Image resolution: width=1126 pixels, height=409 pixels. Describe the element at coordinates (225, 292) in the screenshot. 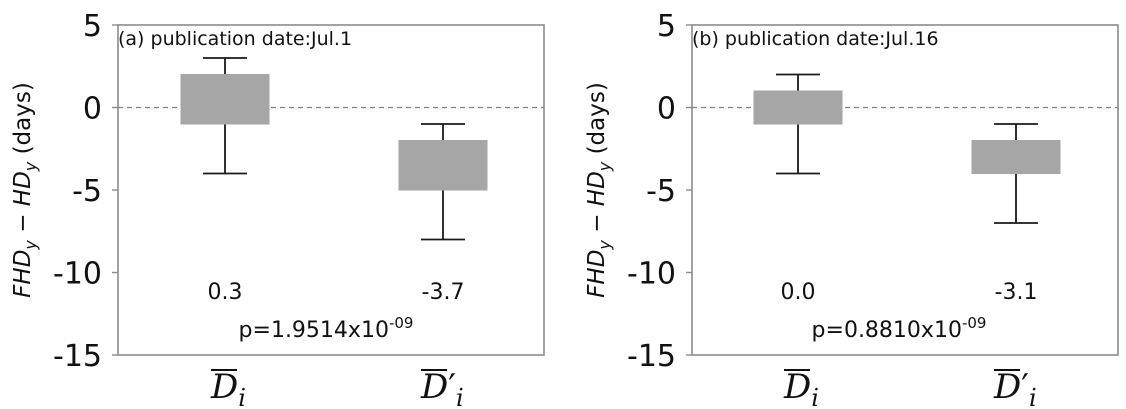

I see `mean-label: 0.3` at that location.